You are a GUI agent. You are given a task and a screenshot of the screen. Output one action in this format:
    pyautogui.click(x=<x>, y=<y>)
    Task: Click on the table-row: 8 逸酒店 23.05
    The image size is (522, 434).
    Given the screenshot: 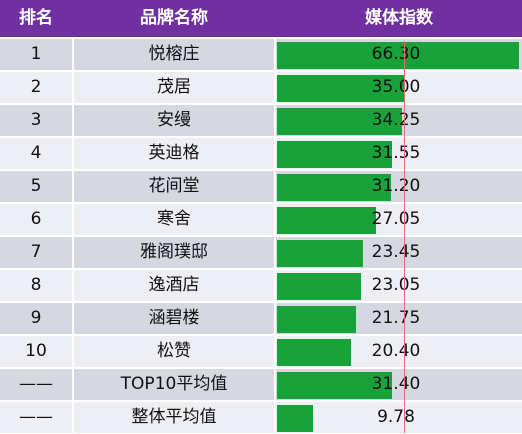 What is the action you would take?
    pyautogui.click(x=261, y=285)
    